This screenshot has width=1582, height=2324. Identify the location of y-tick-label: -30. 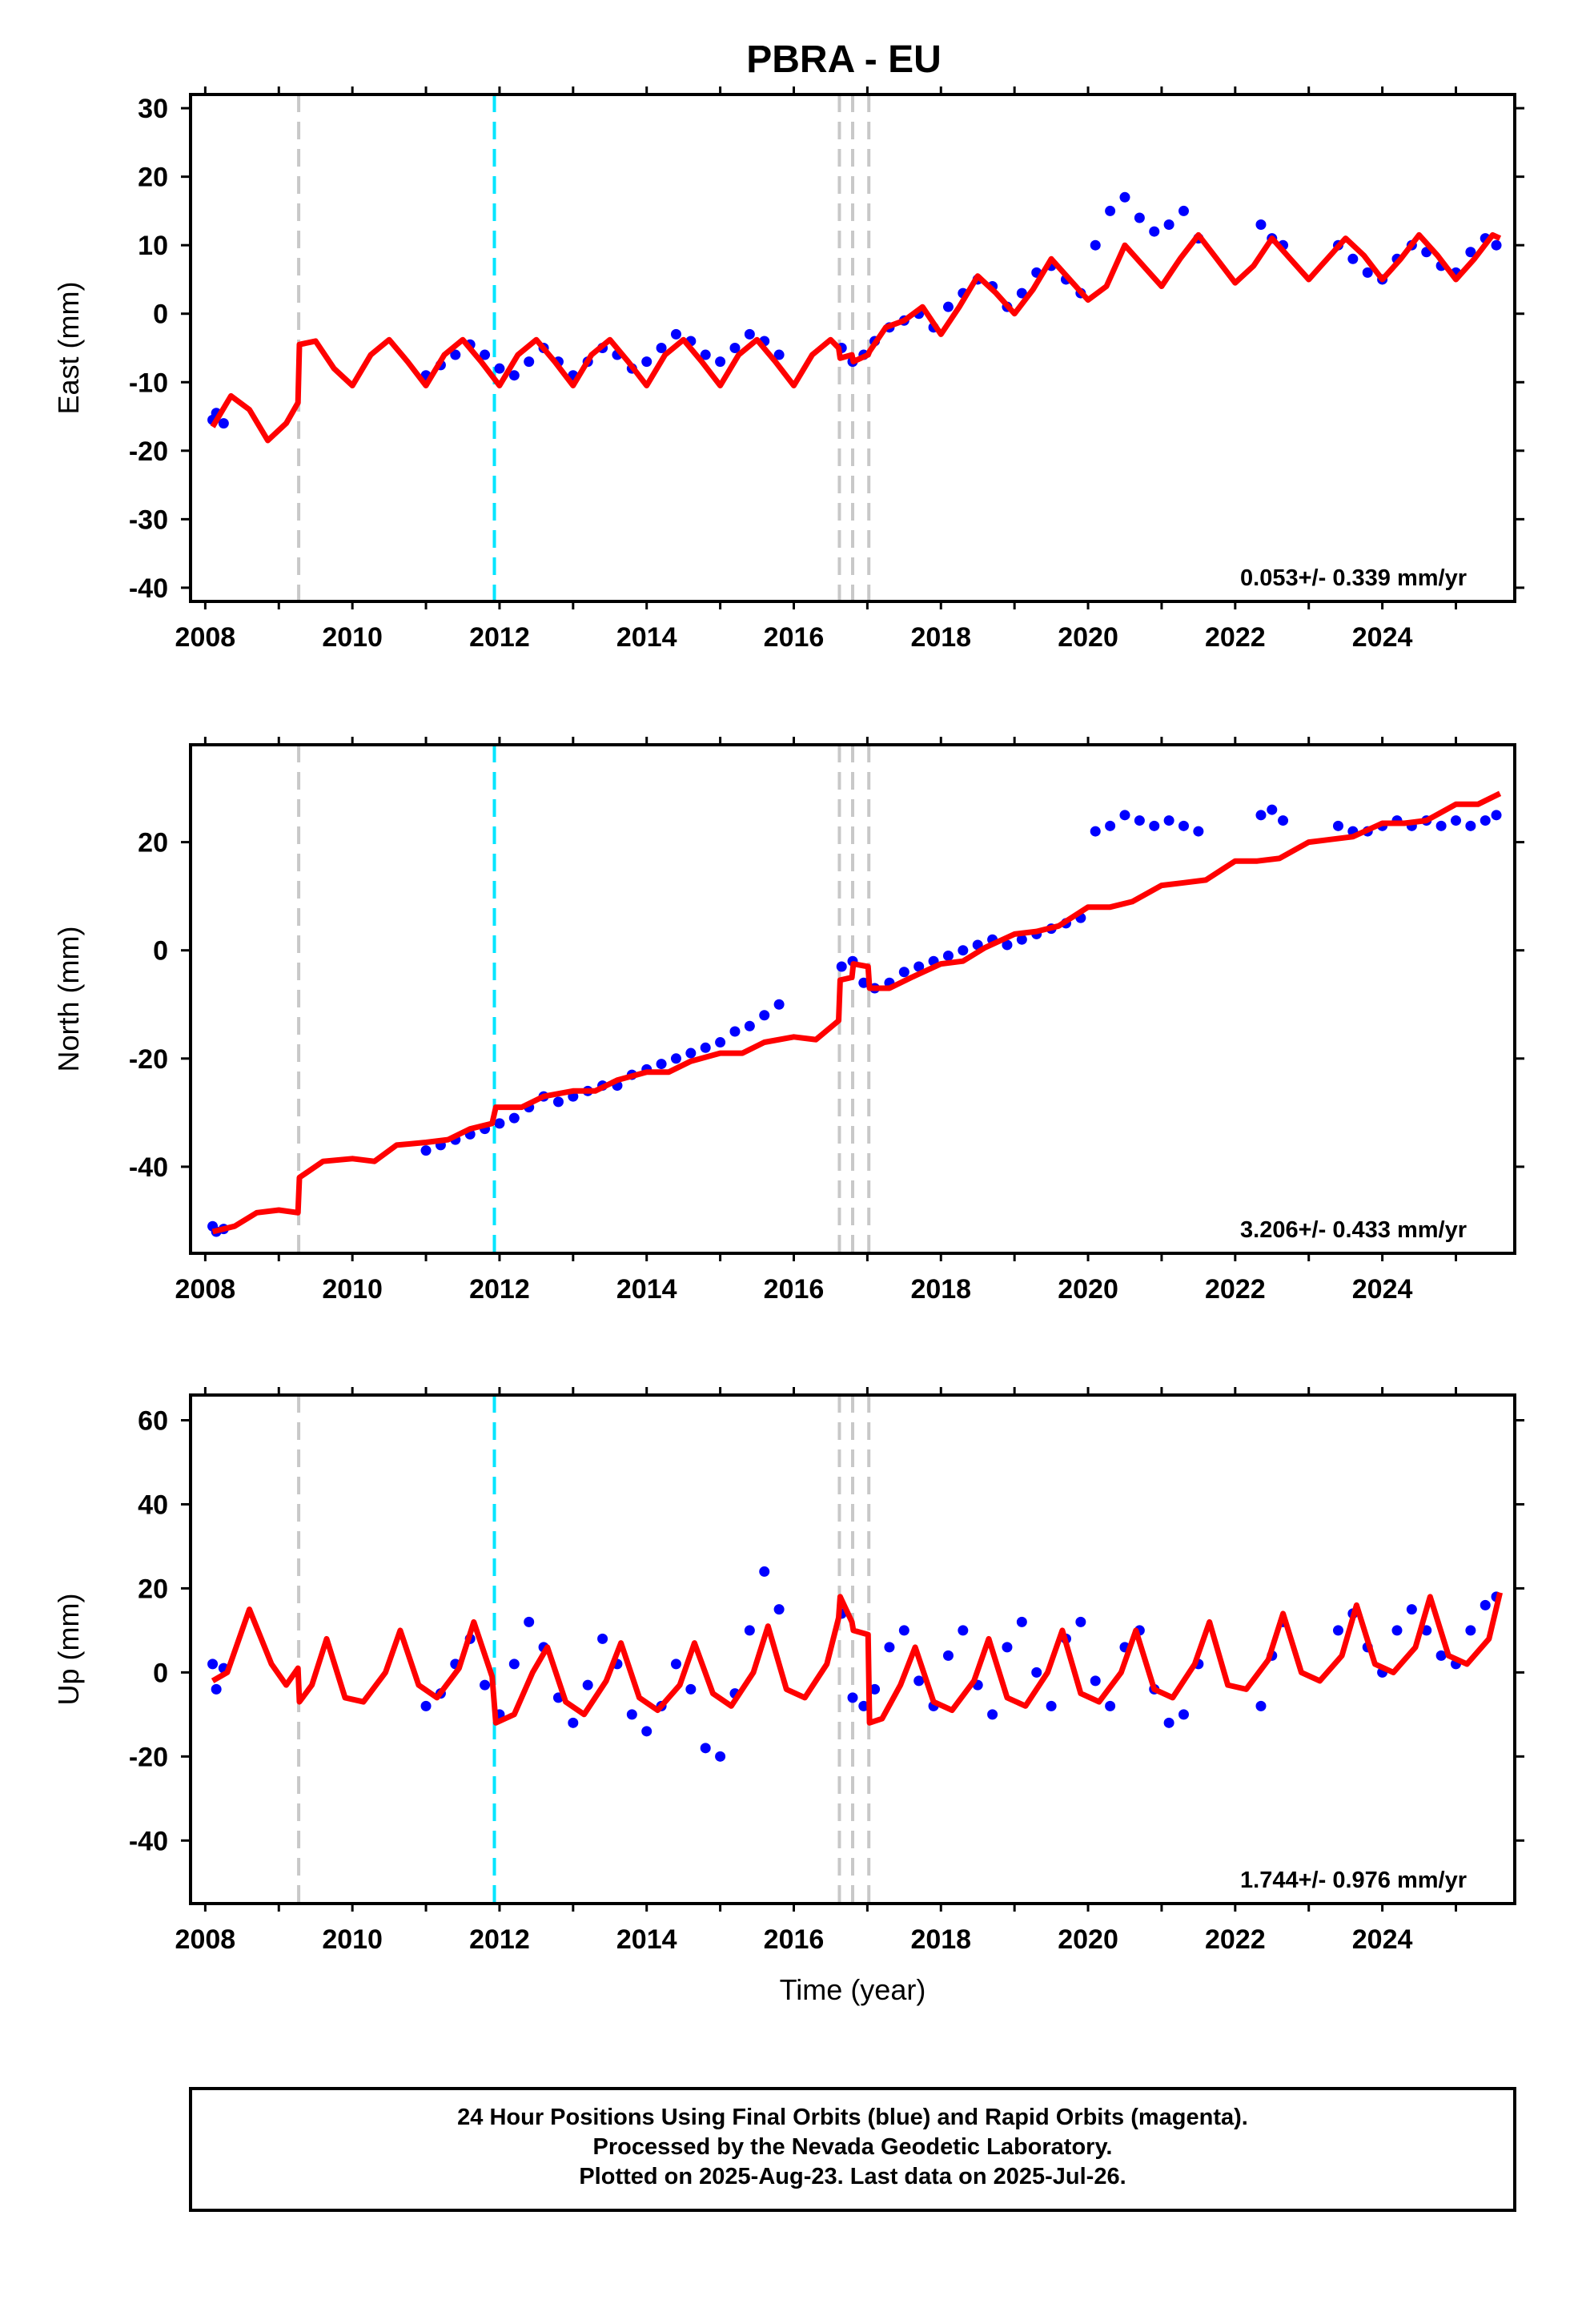
(148, 520).